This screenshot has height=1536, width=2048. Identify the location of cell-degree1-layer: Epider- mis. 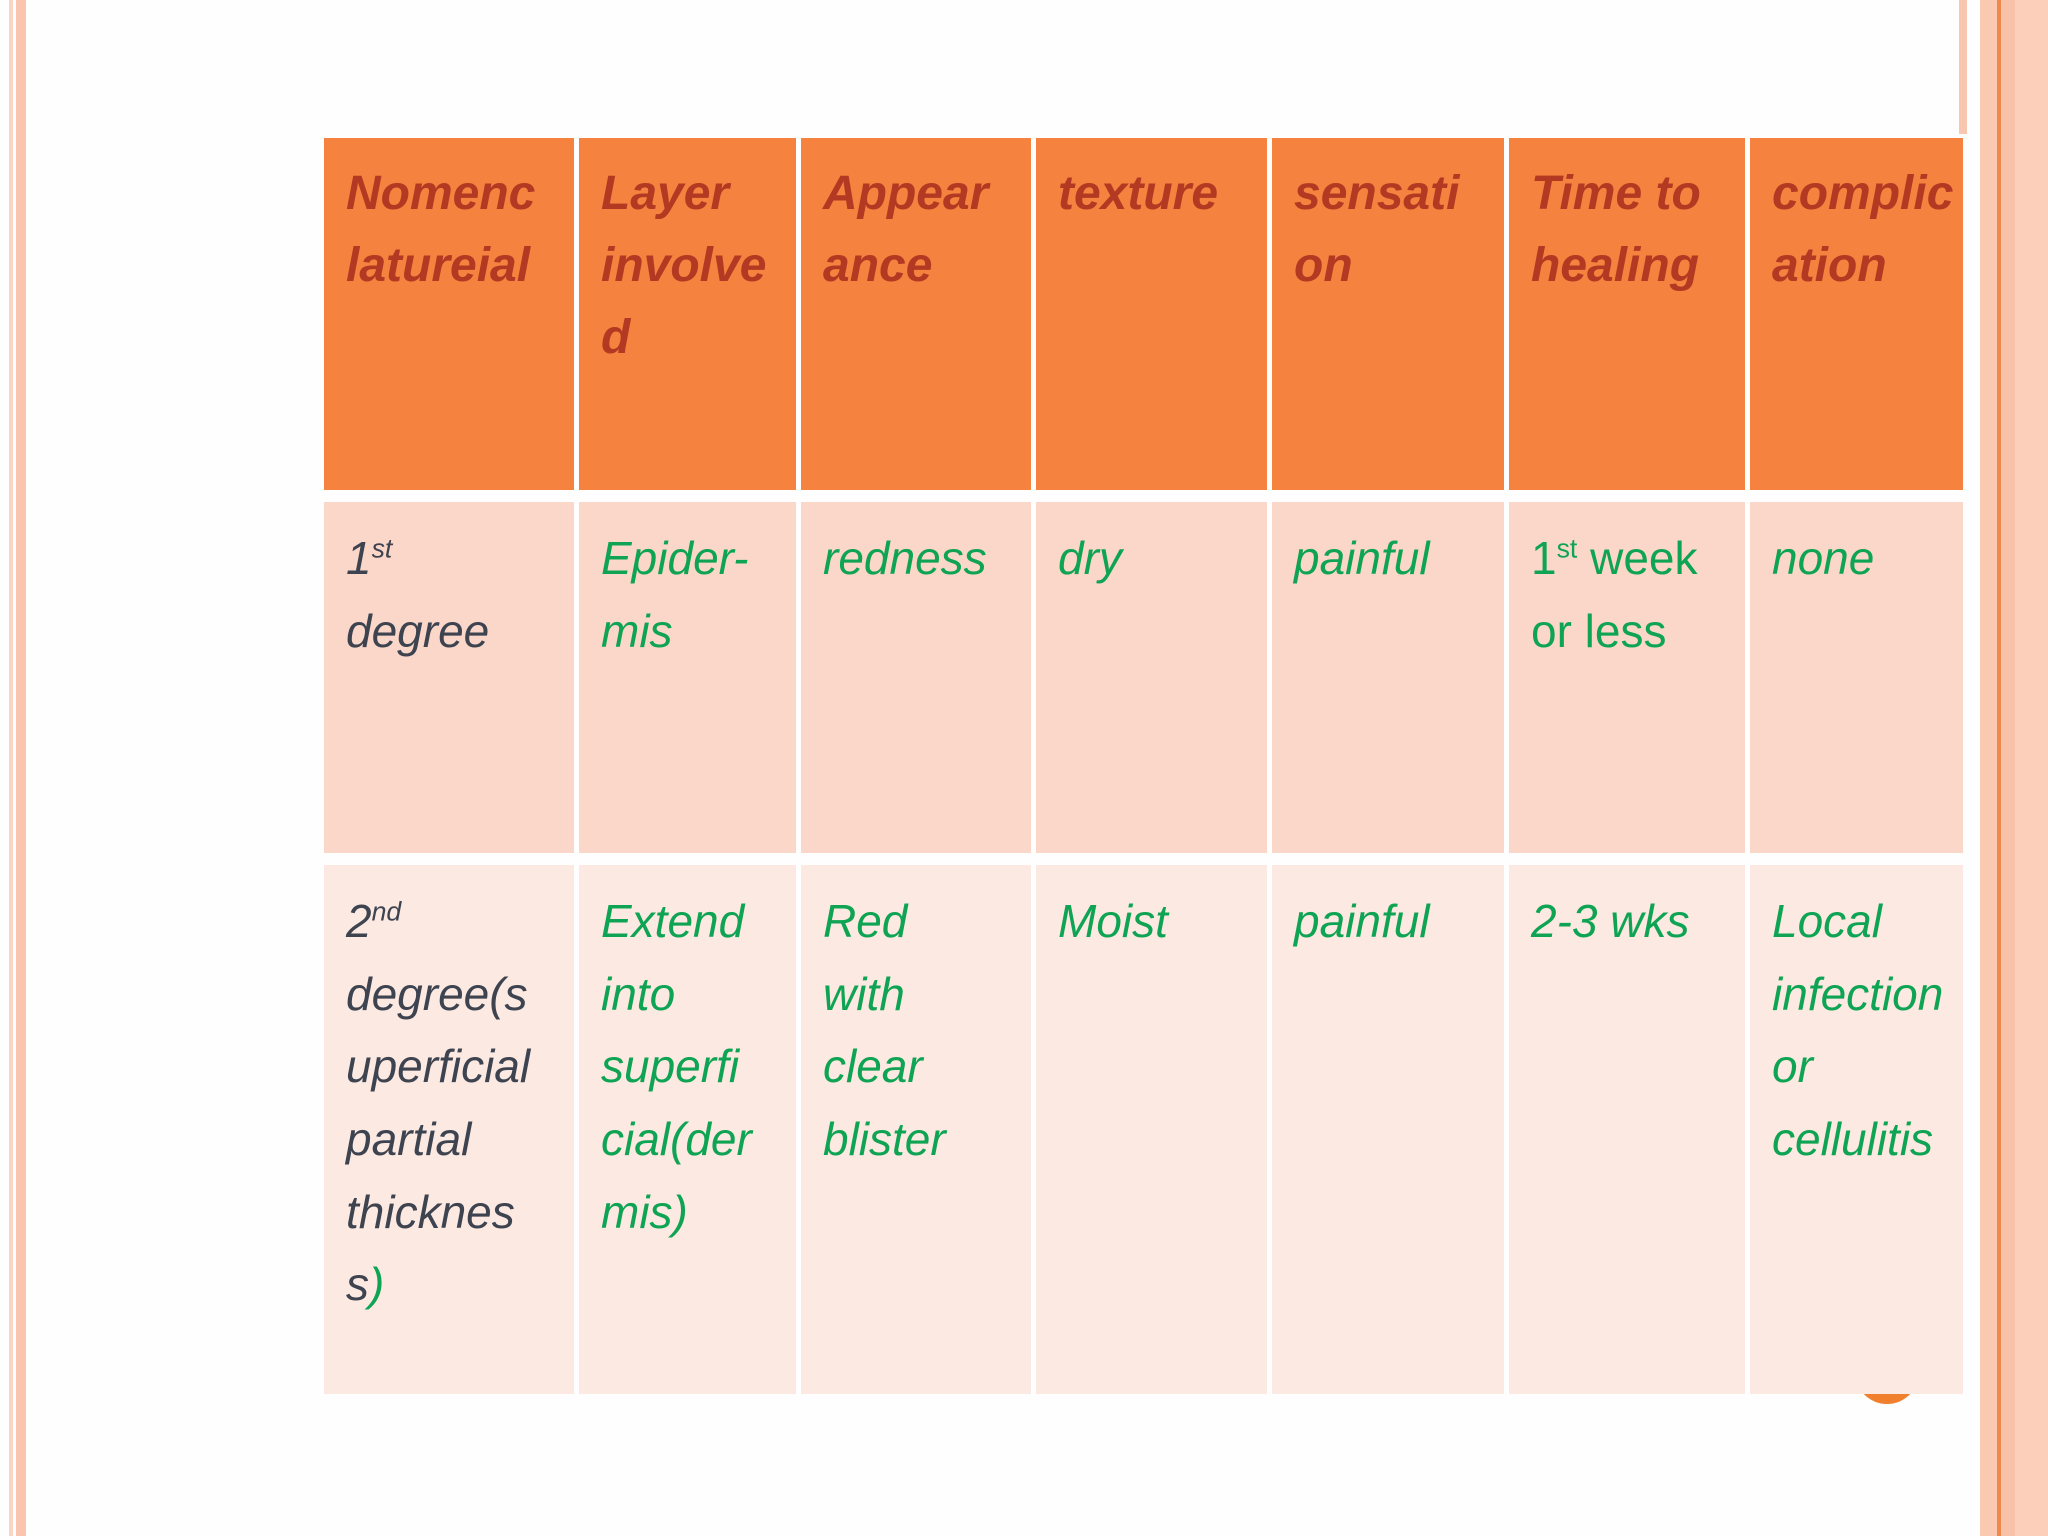
(687, 677).